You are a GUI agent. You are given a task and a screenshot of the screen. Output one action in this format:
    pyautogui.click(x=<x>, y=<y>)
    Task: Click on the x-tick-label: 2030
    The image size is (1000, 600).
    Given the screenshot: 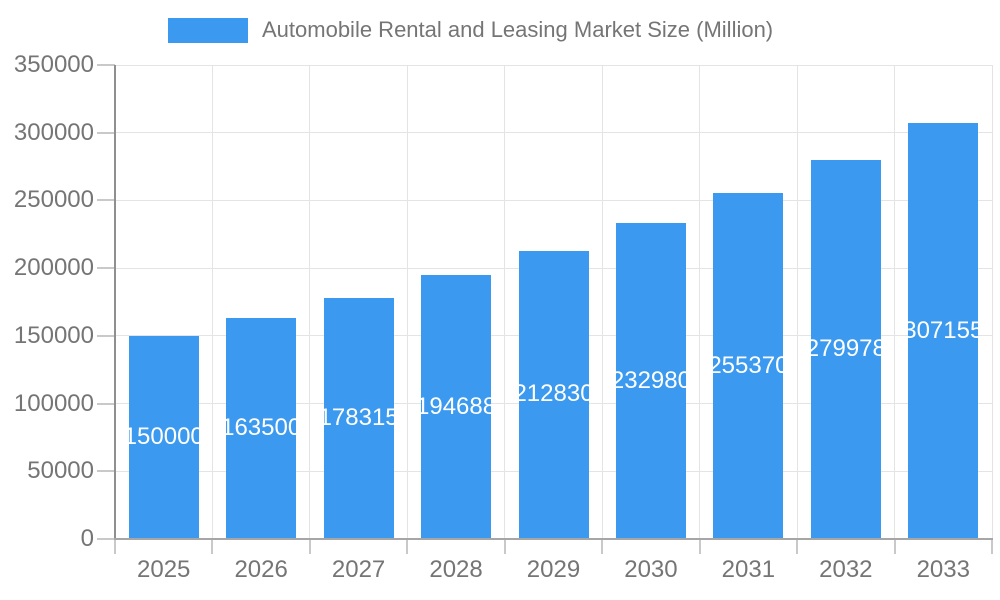 What is the action you would take?
    pyautogui.click(x=651, y=569)
    